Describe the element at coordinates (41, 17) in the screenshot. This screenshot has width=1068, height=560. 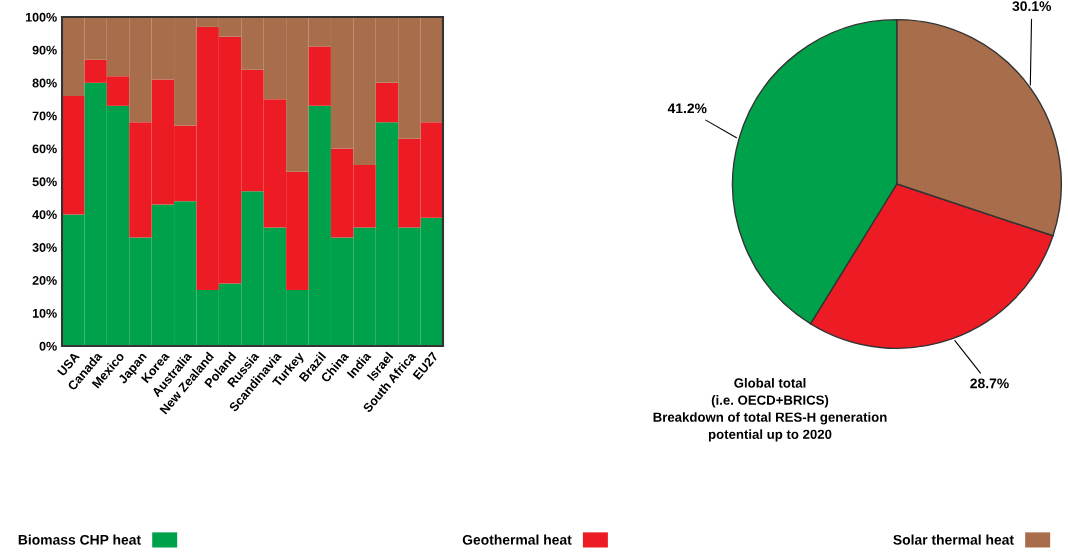
I see `y-tick-label: 100%` at that location.